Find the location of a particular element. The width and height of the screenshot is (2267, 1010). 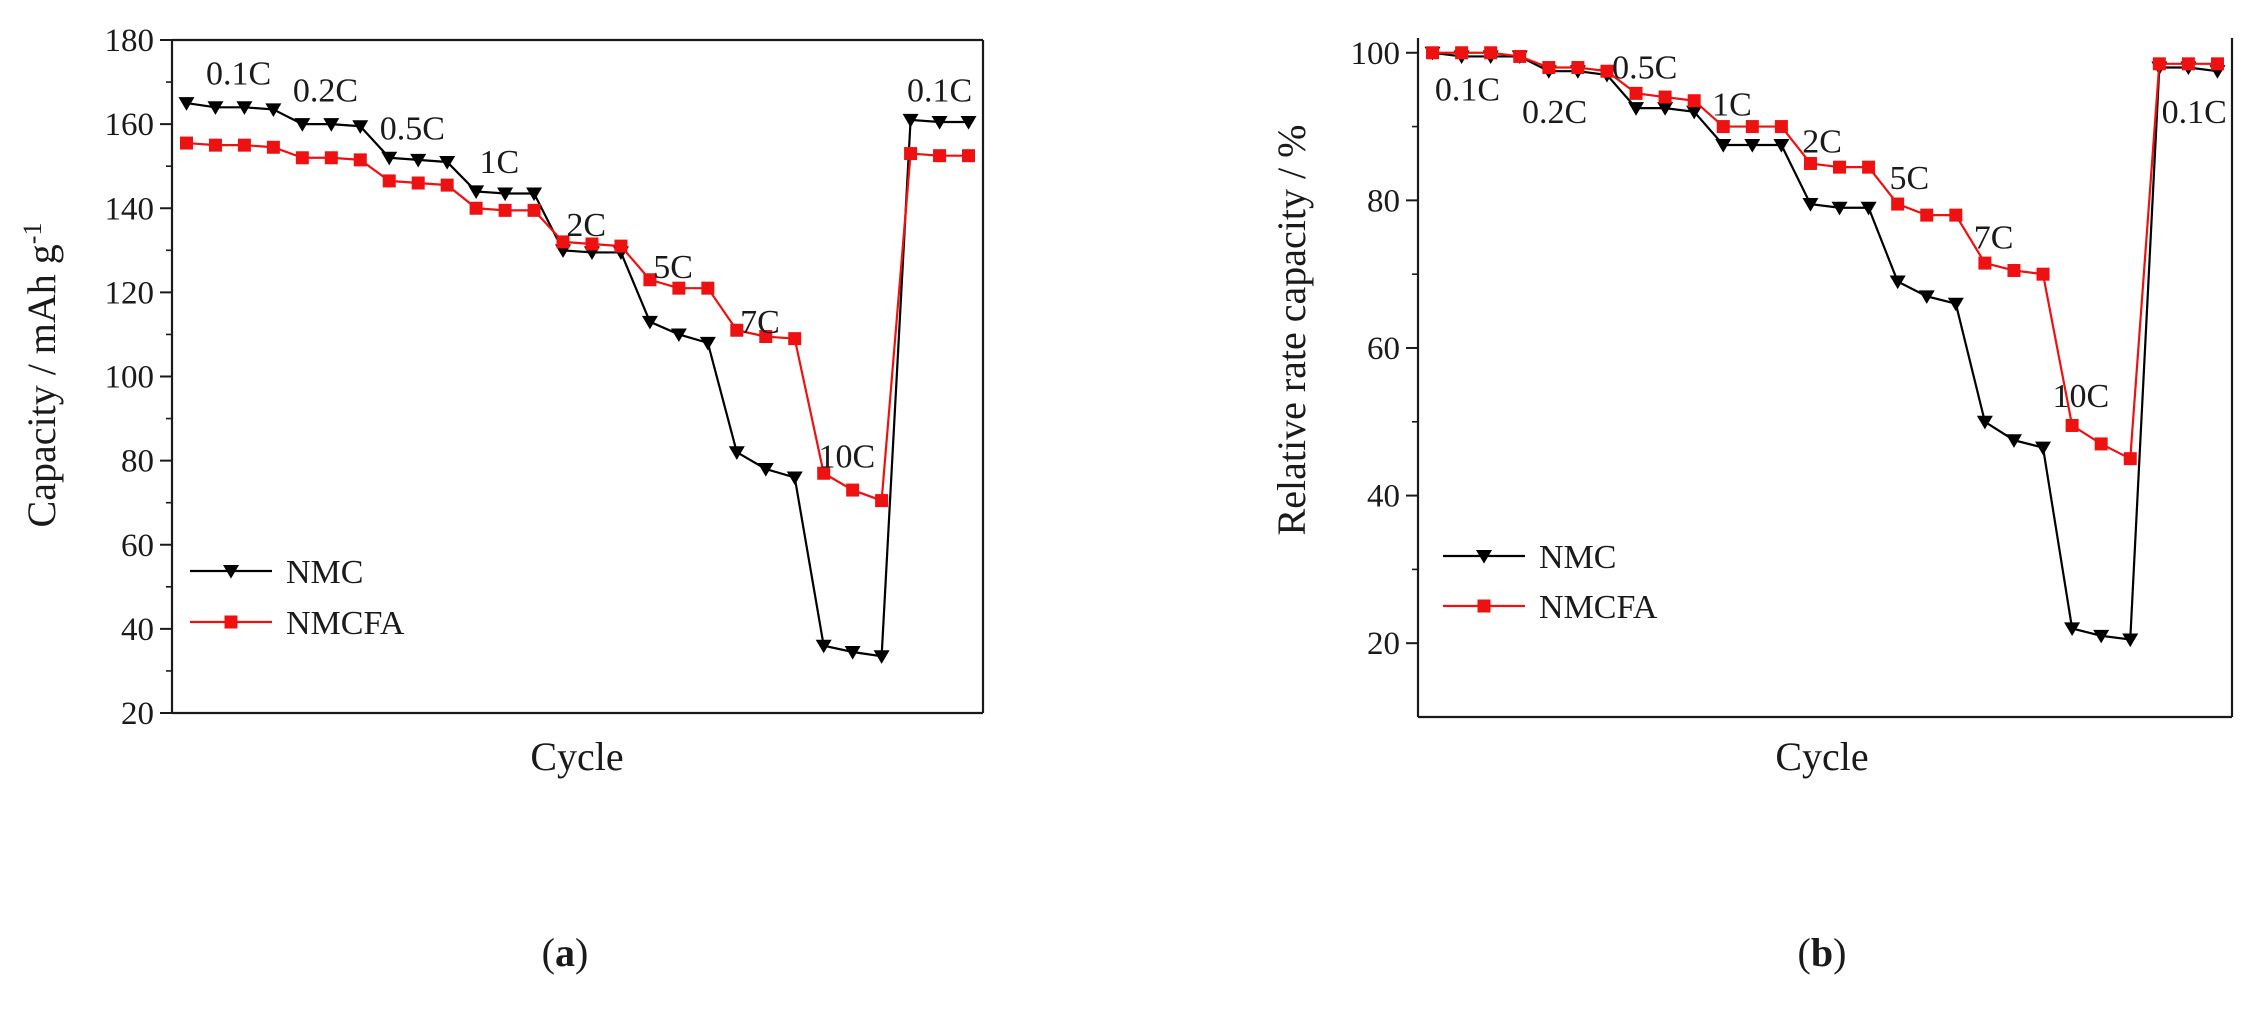

b-rate-annotation: 5C is located at coordinates (1909, 178).